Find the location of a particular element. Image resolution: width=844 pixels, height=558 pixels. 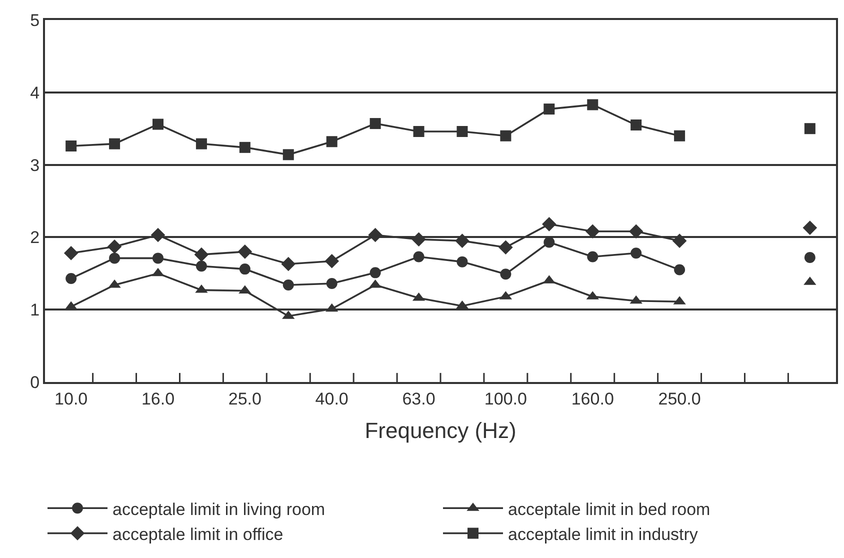

x-tick-label: 25.0 is located at coordinates (245, 398).